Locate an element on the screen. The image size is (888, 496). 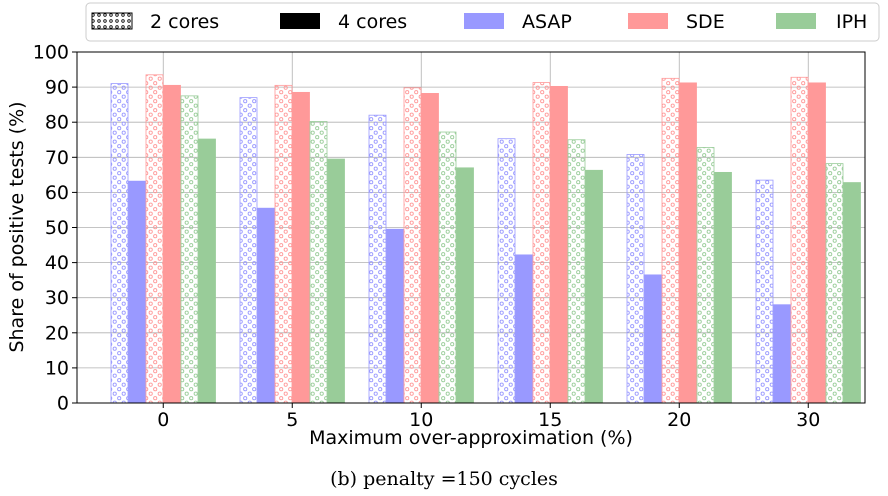
y-tick-label: 80 is located at coordinates (57, 123).